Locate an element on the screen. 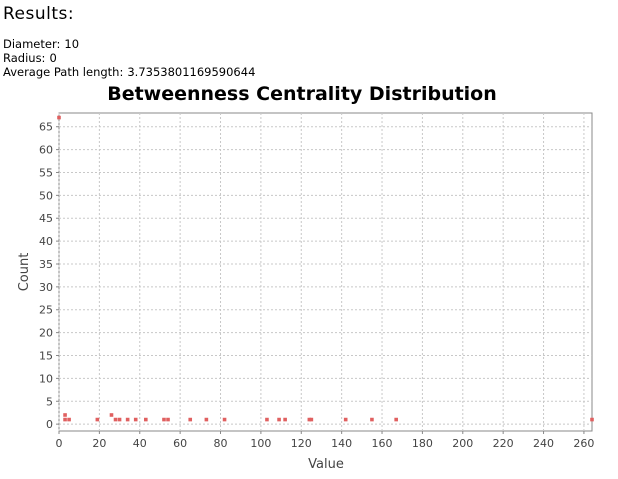 The image size is (618, 479). x-tick-label: 160 is located at coordinates (382, 443).